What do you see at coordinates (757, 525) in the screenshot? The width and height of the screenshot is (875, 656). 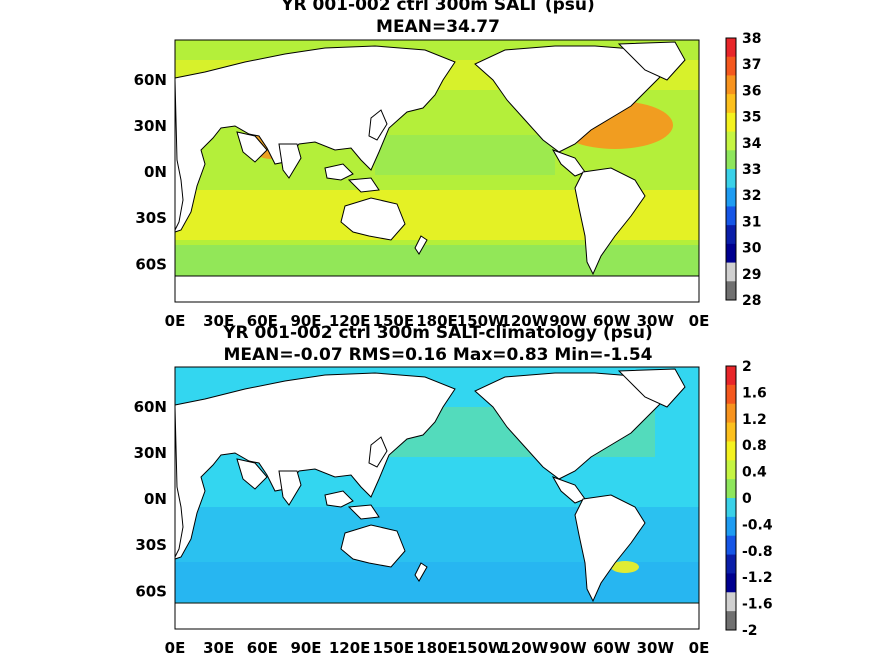 I see `colorbar-tick-label: -0.4` at bounding box center [757, 525].